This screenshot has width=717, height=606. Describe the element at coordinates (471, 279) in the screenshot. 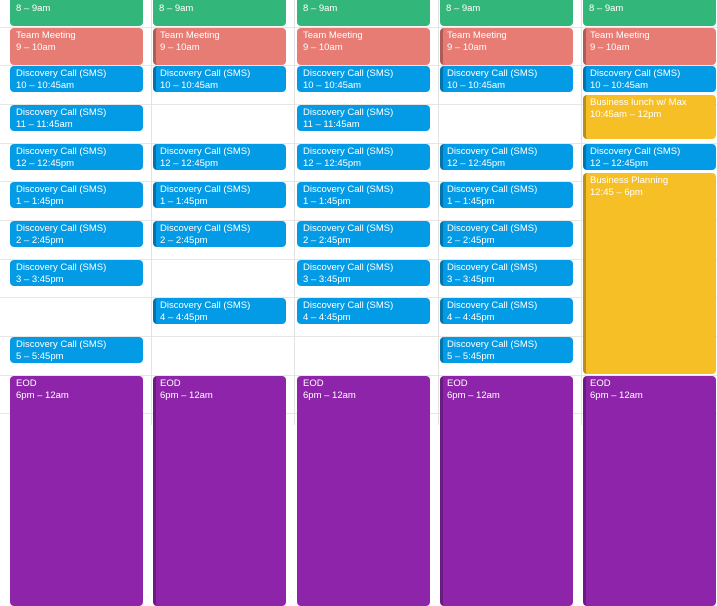

I see `event-time: 3 – 3:45pm` at that location.